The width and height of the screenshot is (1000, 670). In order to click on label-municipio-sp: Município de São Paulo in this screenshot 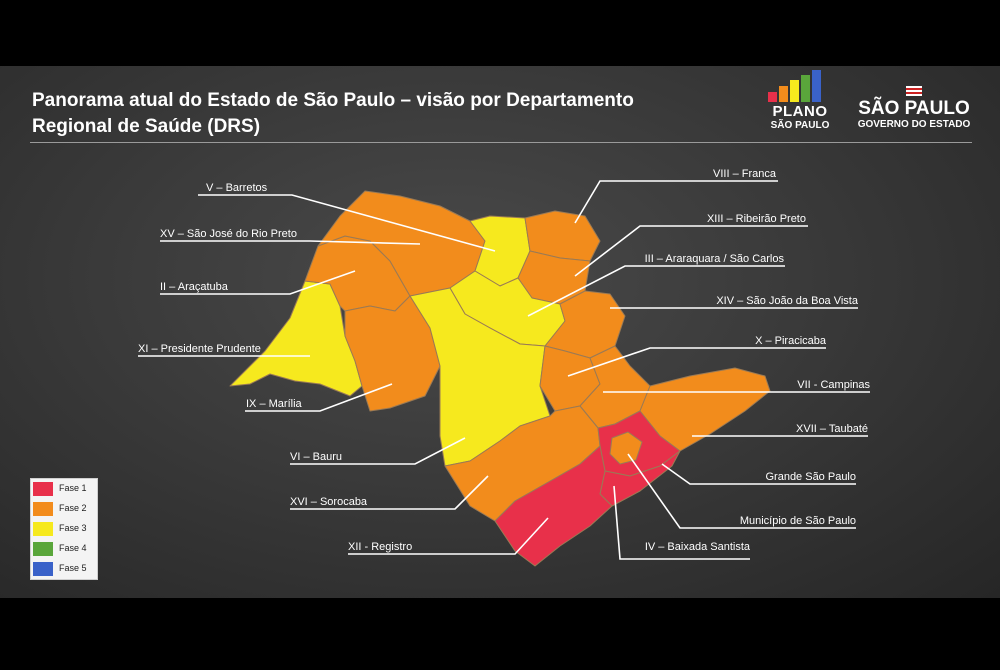, I will do `click(798, 521)`.